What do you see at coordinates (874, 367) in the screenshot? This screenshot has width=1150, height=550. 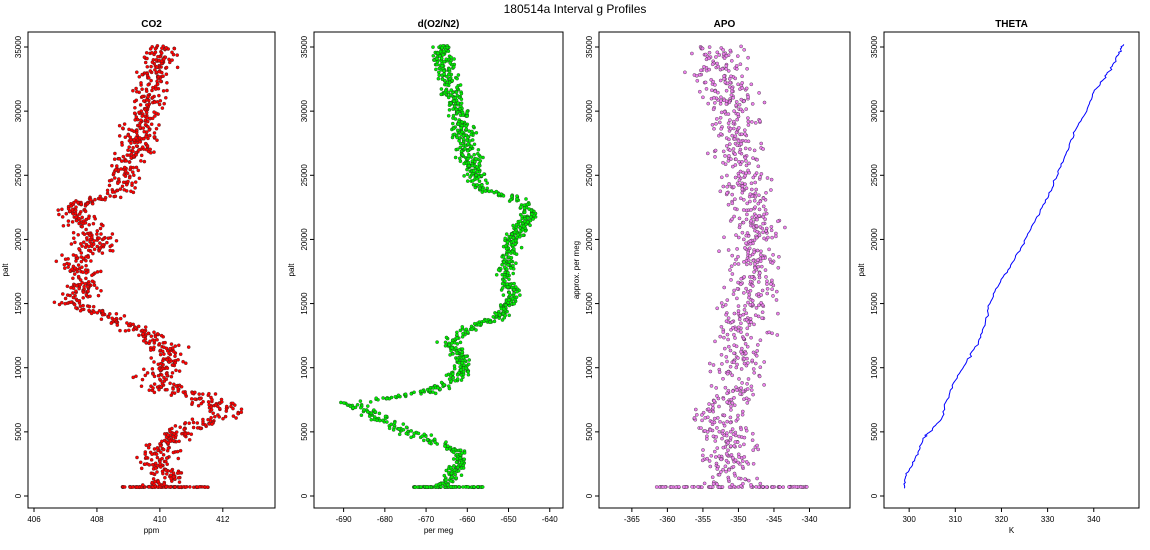 I see `y-tick-label: 10000` at bounding box center [874, 367].